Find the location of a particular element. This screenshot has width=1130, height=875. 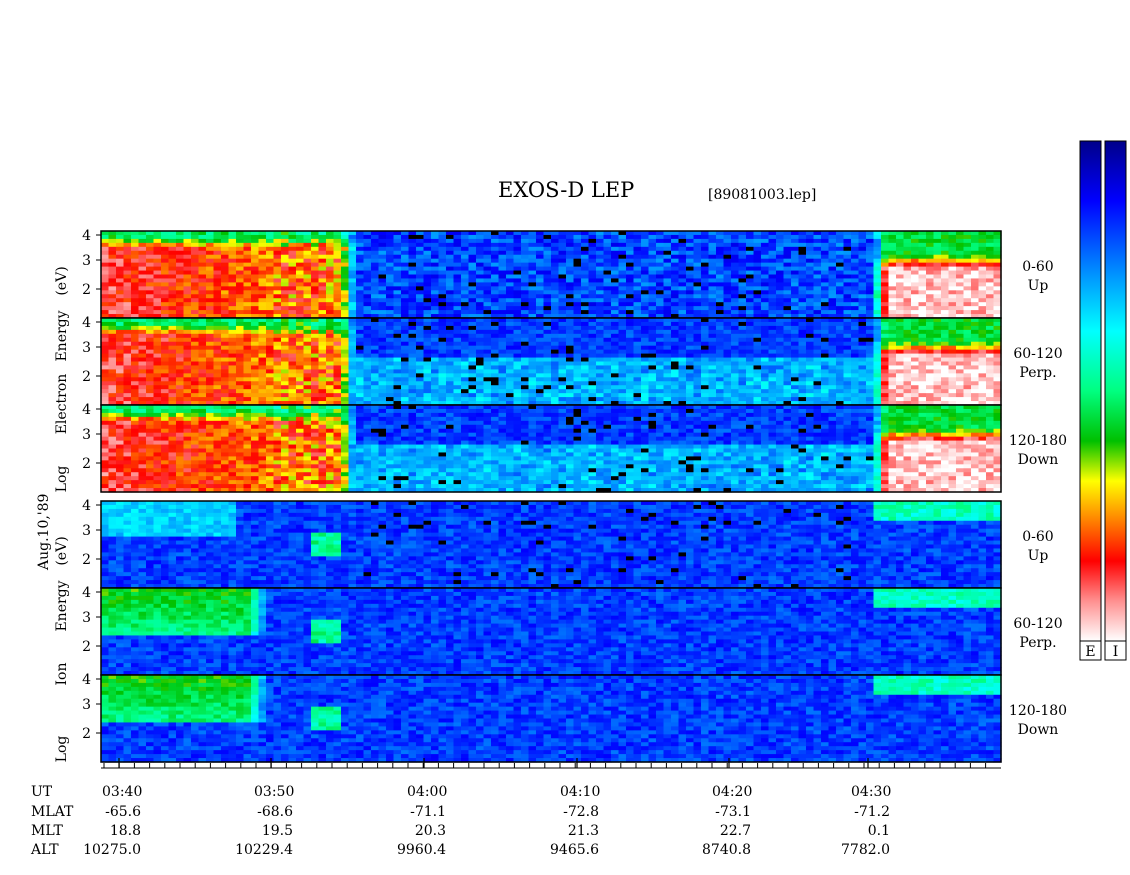

colorbar-ion: I is located at coordinates (1115, 400).